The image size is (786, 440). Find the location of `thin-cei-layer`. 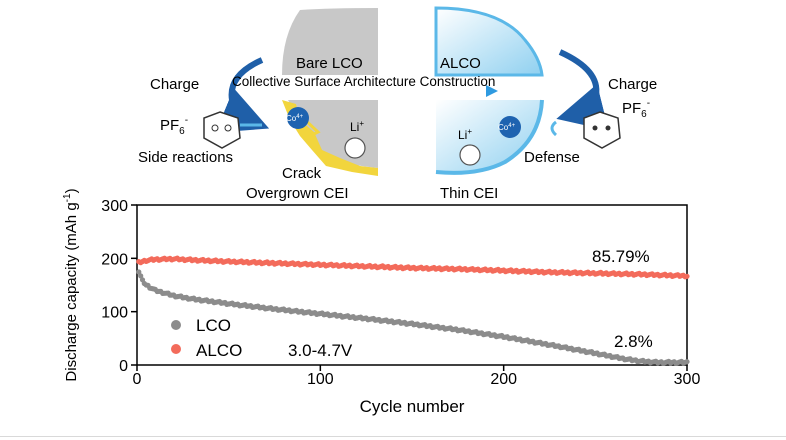

thin-cei-layer is located at coordinates (489, 137).